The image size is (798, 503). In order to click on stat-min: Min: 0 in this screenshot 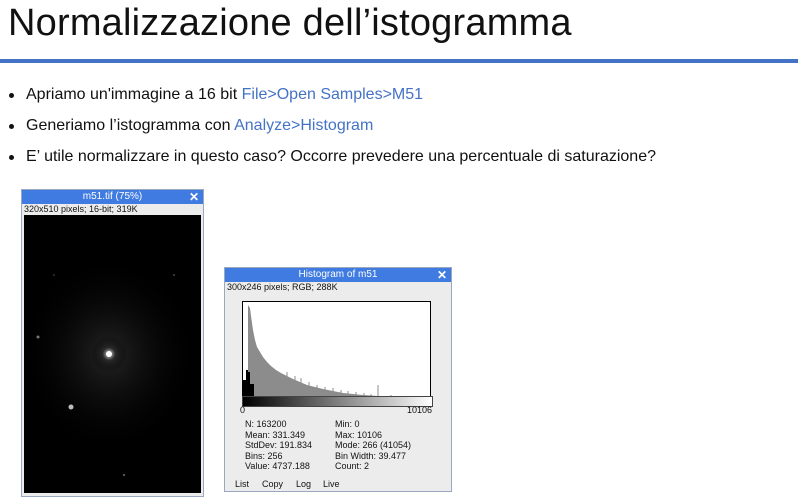, I will do `click(347, 424)`.